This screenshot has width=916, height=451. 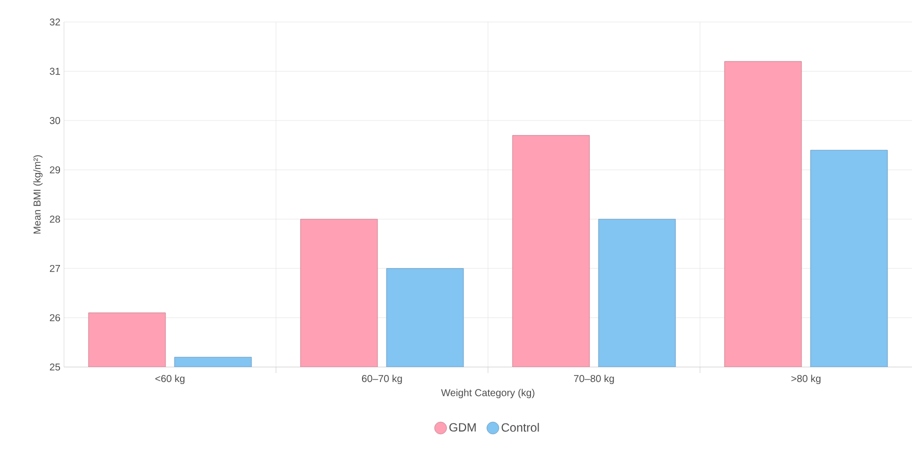 I want to click on x-tick-label: <60 kg, so click(x=169, y=379).